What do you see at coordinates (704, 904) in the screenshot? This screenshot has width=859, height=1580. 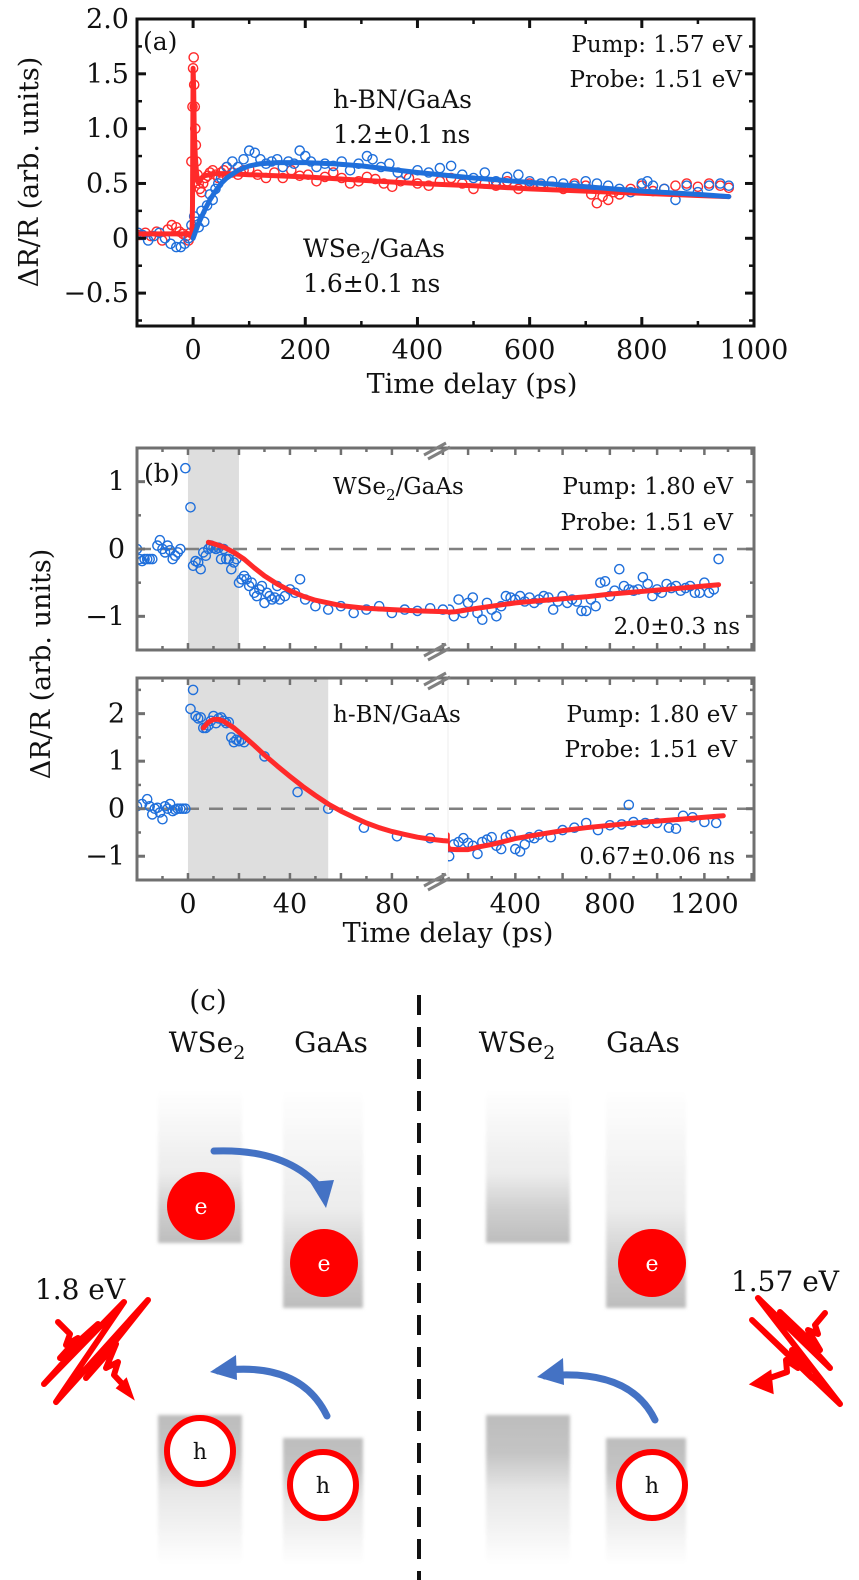 I see `x-tick-label: 1200` at bounding box center [704, 904].